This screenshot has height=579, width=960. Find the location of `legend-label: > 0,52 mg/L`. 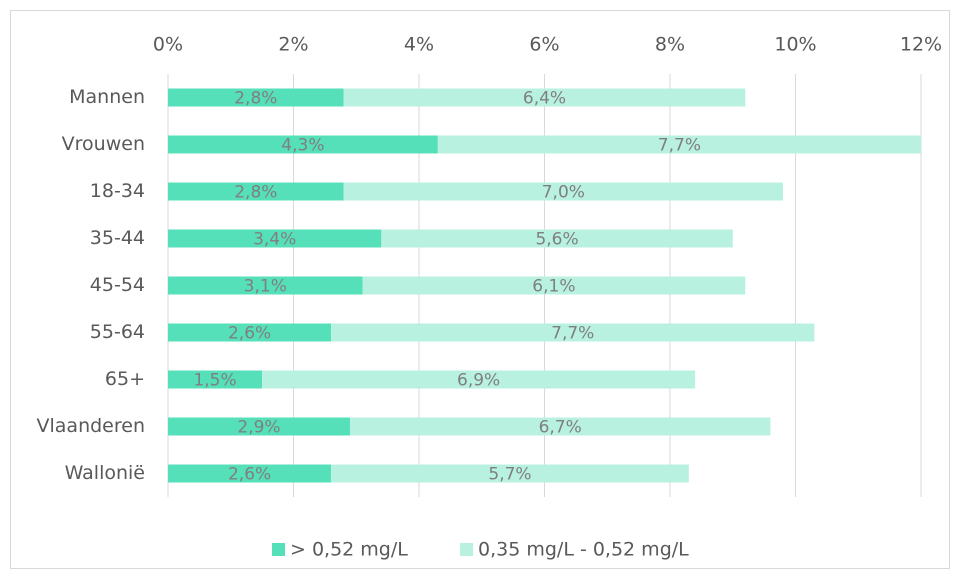

legend-label: > 0,52 mg/L is located at coordinates (349, 550).